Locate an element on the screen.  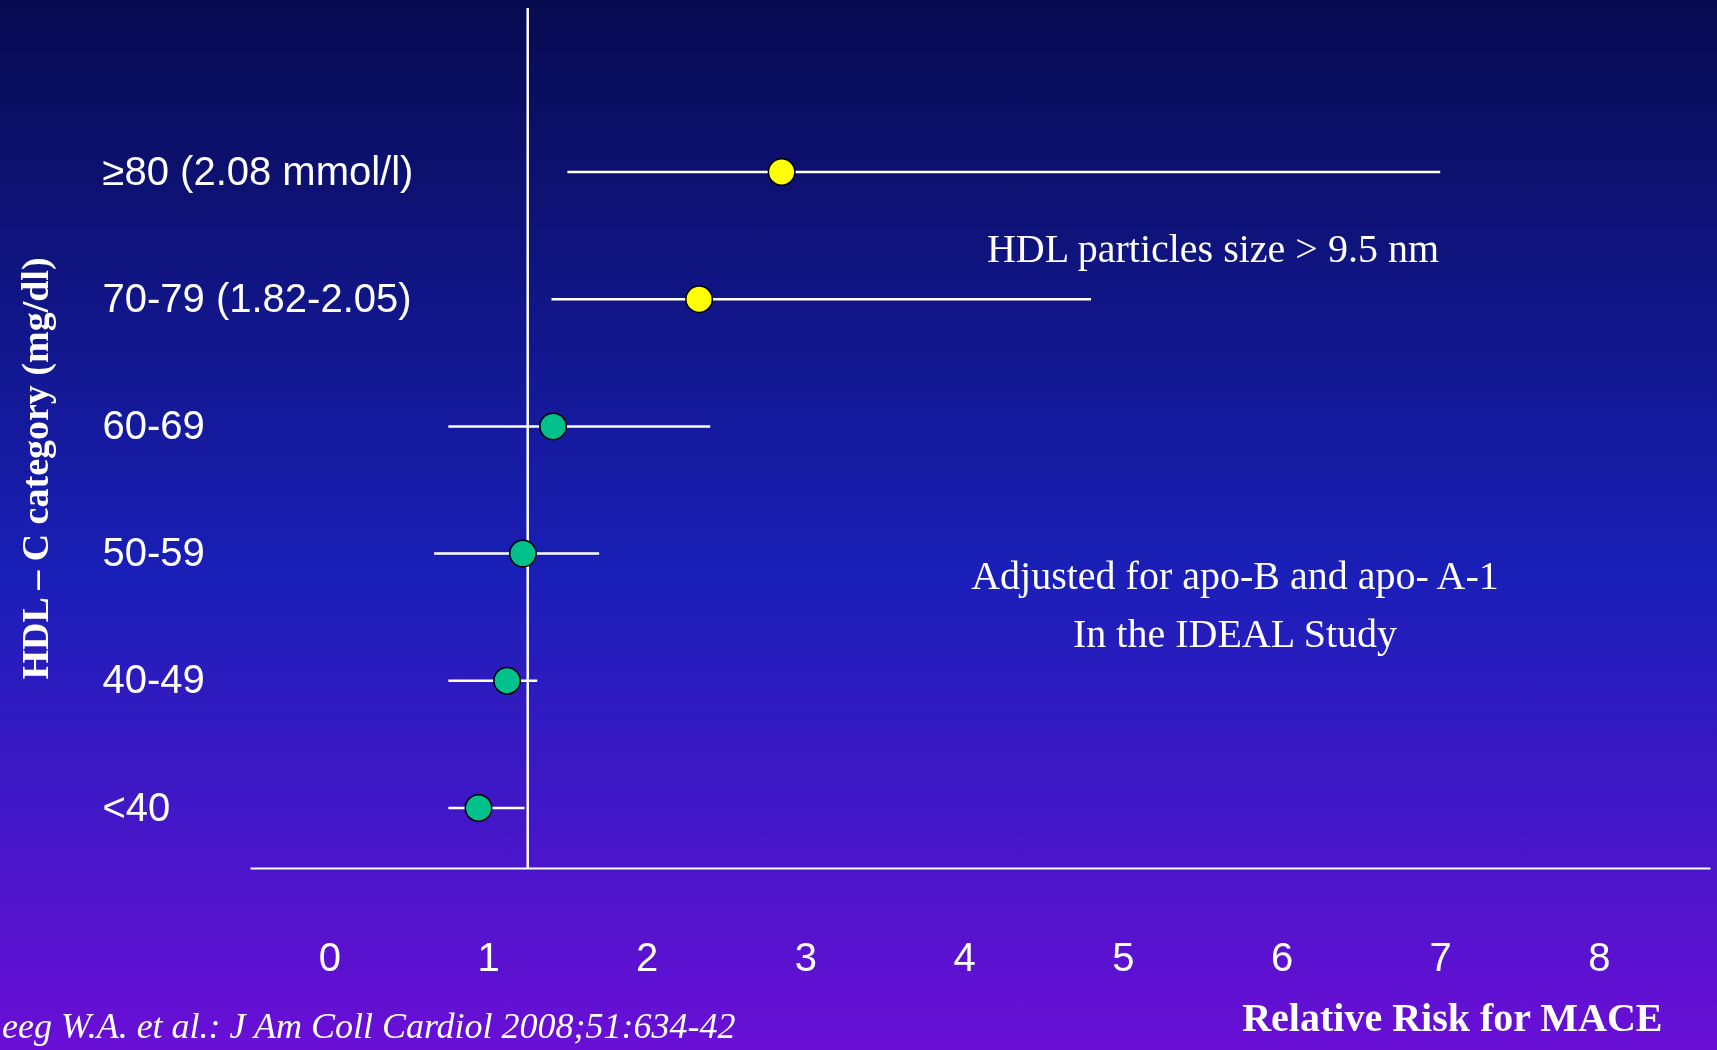
y-tick-label: 70-79 (1.82-2.05) is located at coordinates (257, 297).